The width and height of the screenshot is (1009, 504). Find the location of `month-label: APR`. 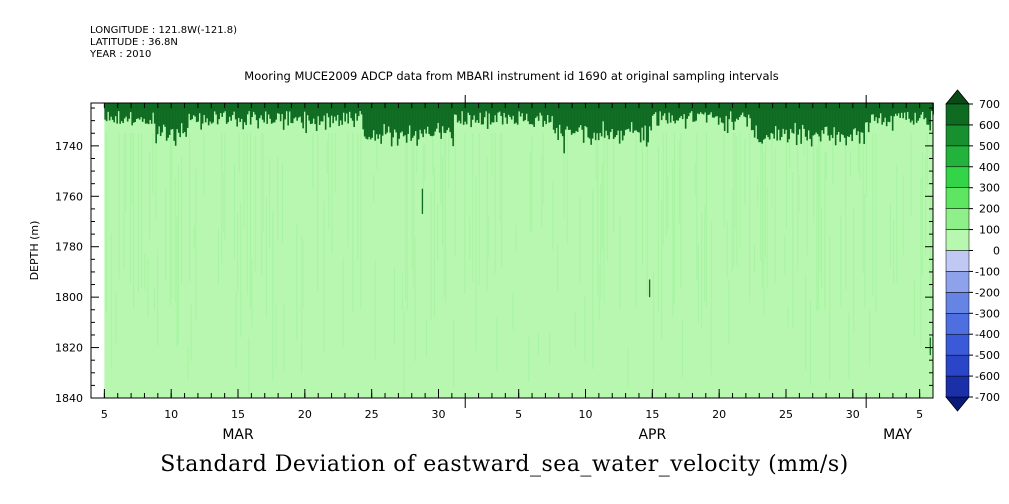

month-label: APR is located at coordinates (652, 435).